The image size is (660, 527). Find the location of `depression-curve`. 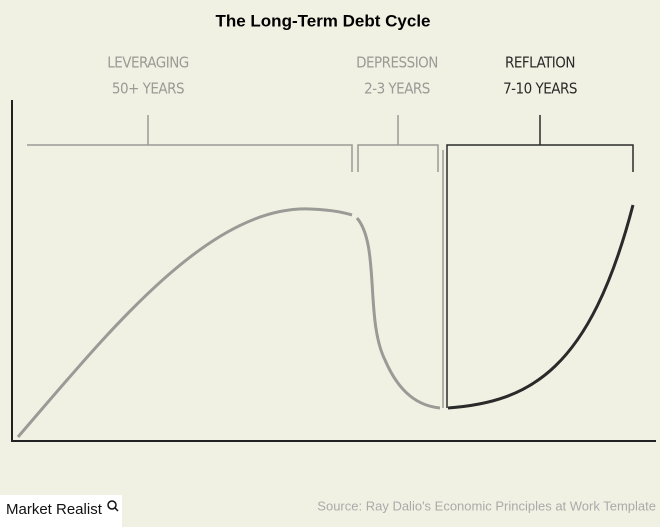

depression-curve is located at coordinates (398, 313).